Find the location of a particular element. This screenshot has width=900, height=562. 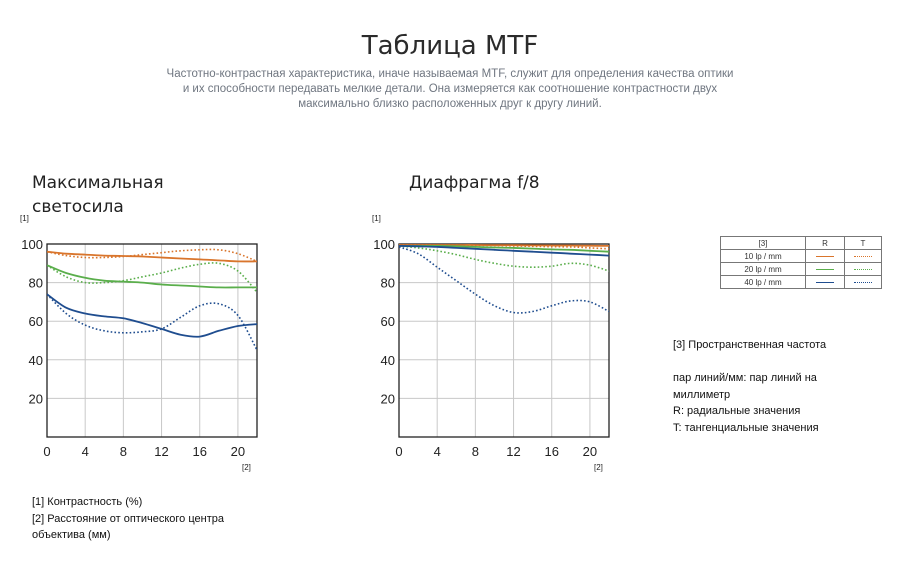

legend-row-40: 40 lp / mm is located at coordinates (801, 282).